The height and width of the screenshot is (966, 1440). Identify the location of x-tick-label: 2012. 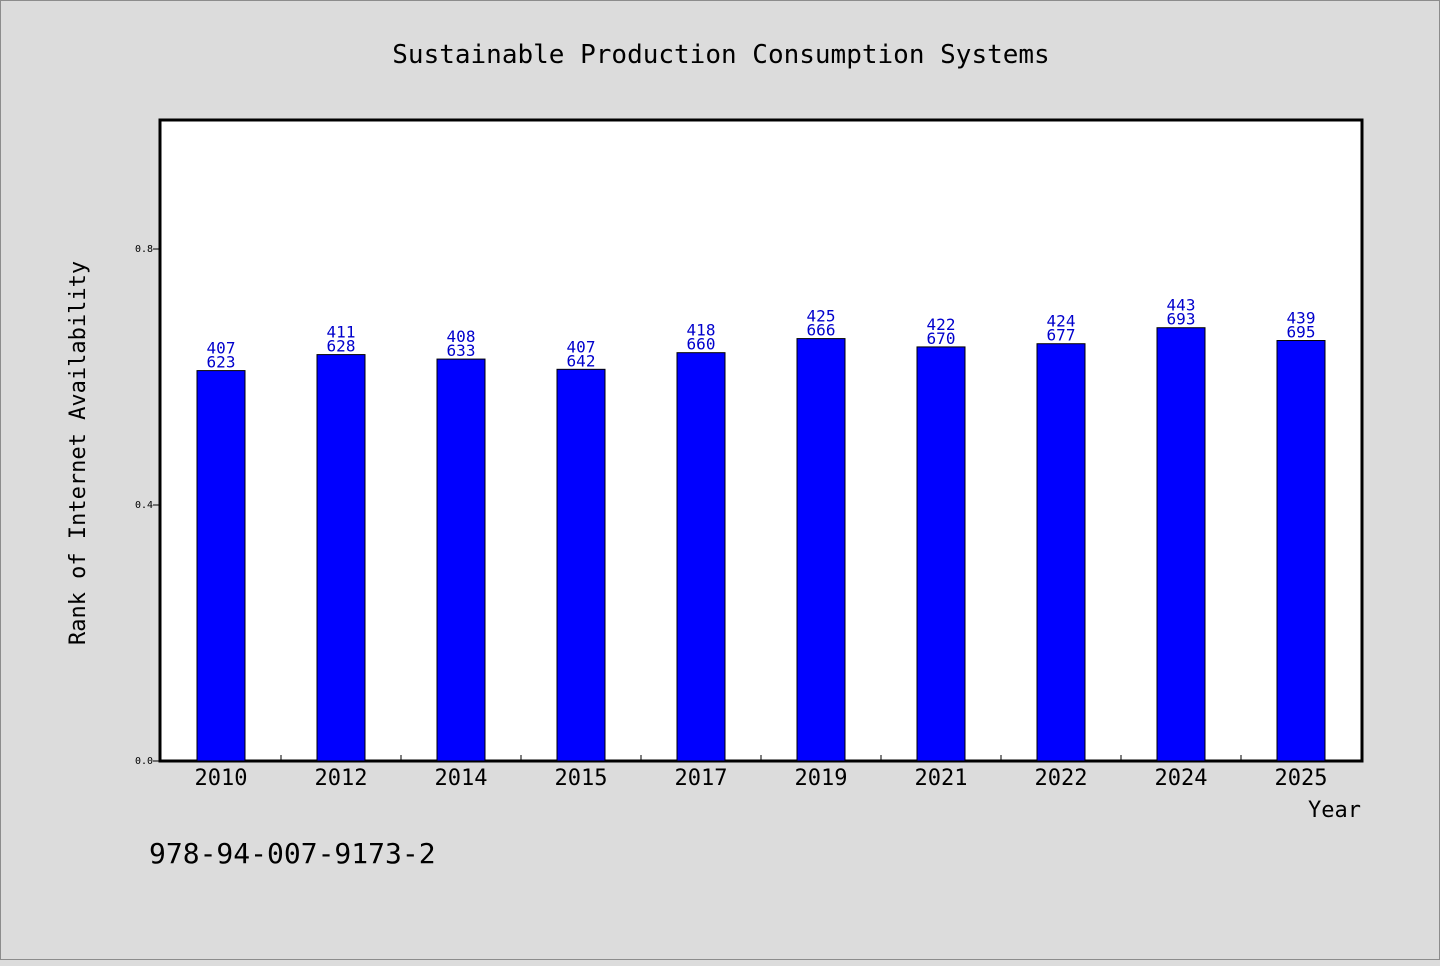
(341, 778).